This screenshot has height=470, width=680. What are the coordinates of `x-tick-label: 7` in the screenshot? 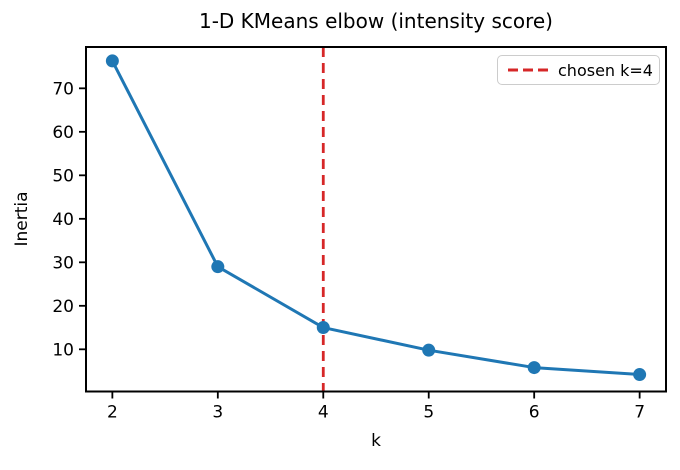 It's located at (639, 413).